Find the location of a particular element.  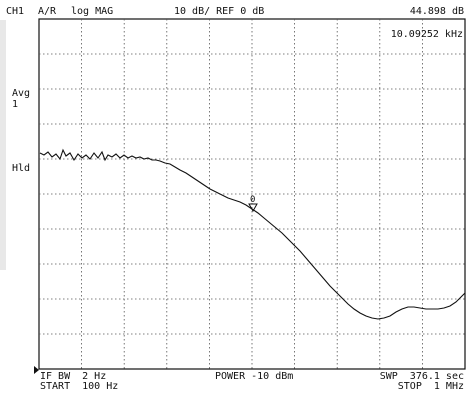

marker-triangle-icon is located at coordinates (253, 208).